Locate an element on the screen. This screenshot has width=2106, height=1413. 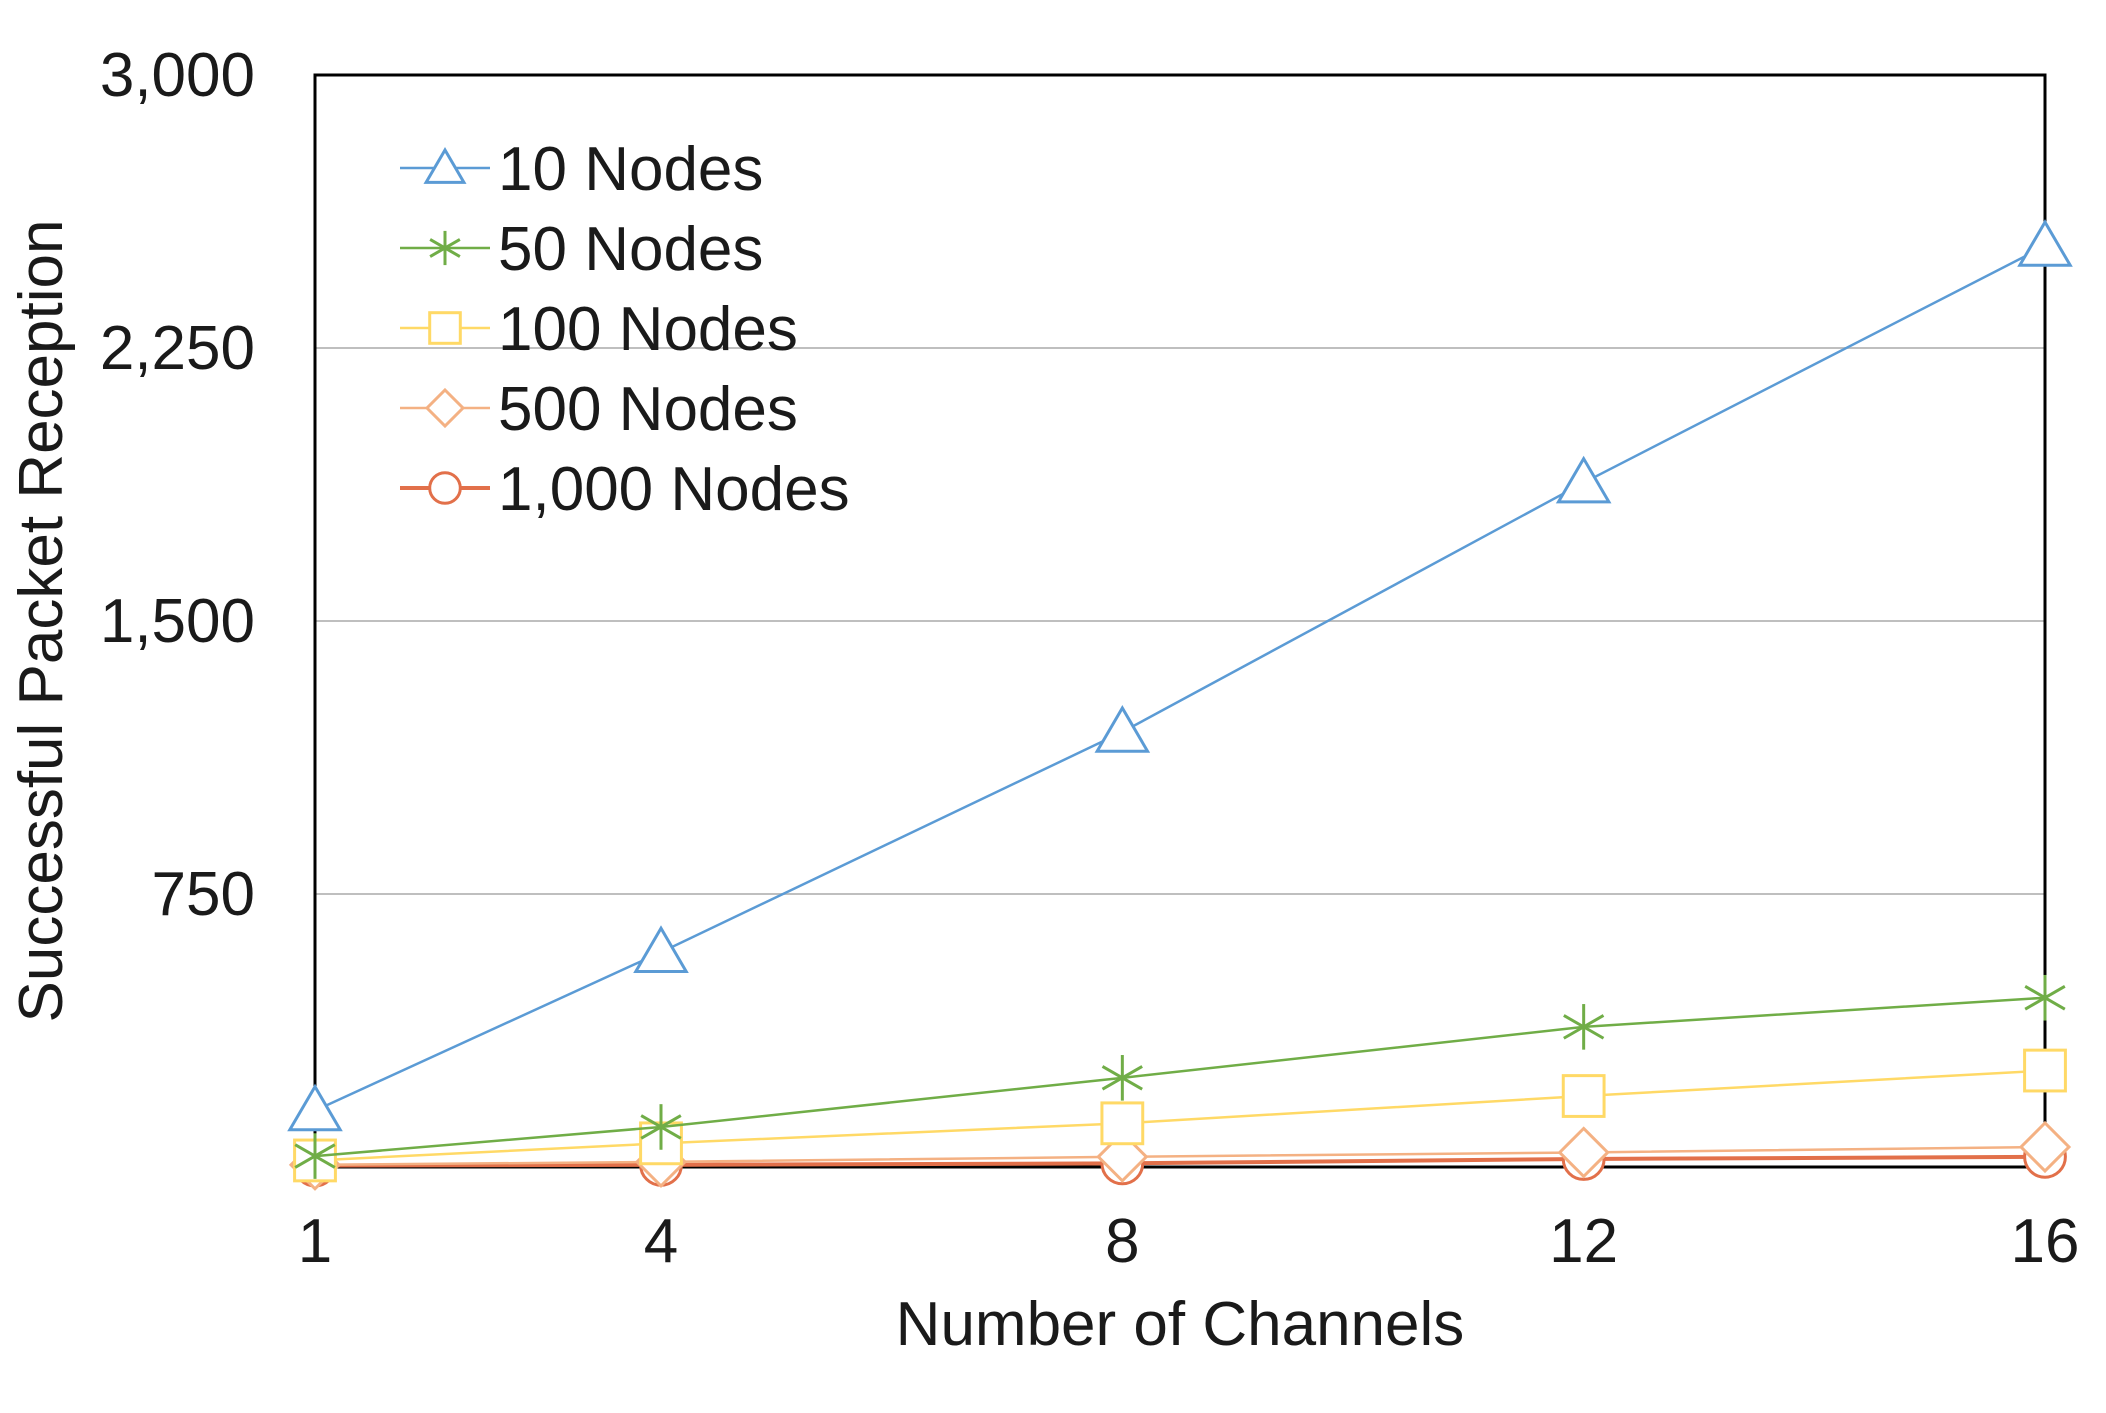
x-tick-label: 16 is located at coordinates (2045, 1241).